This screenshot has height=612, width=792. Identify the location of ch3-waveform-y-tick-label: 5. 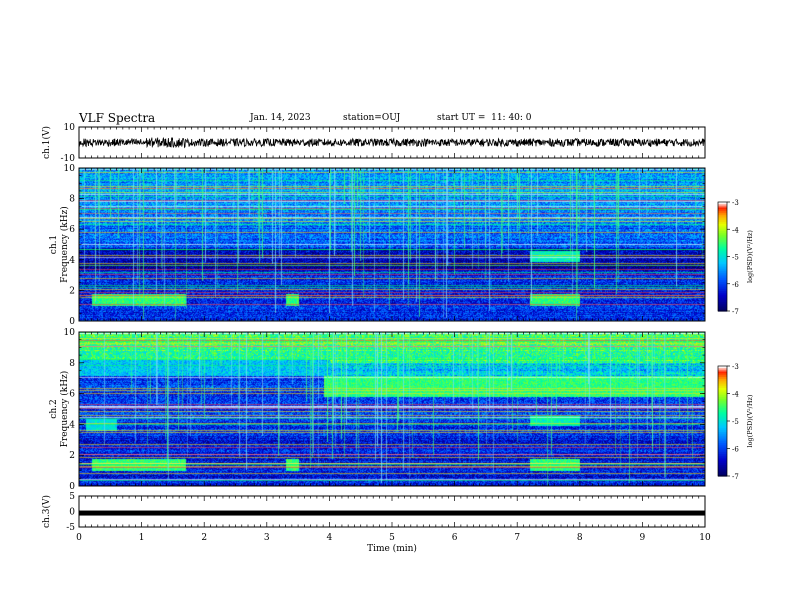
(72, 497).